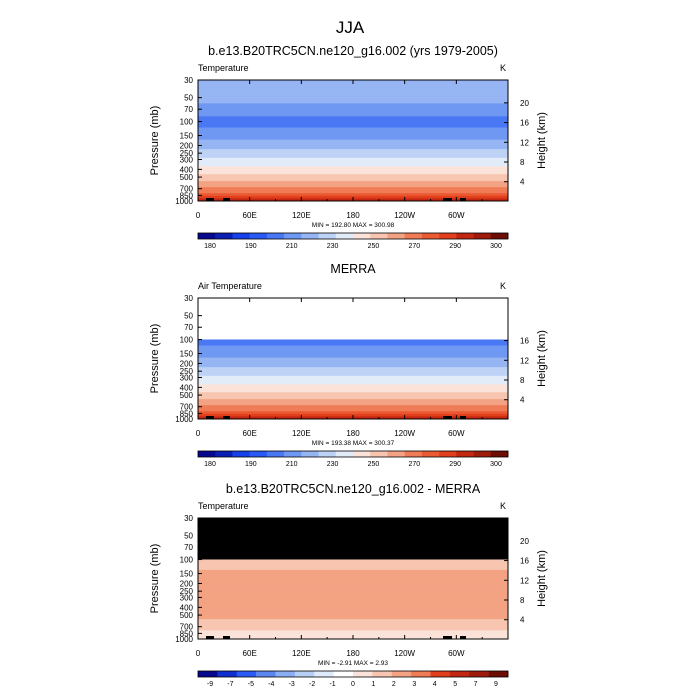  Describe the element at coordinates (188, 547) in the screenshot. I see `y-tick-label: 70` at that location.